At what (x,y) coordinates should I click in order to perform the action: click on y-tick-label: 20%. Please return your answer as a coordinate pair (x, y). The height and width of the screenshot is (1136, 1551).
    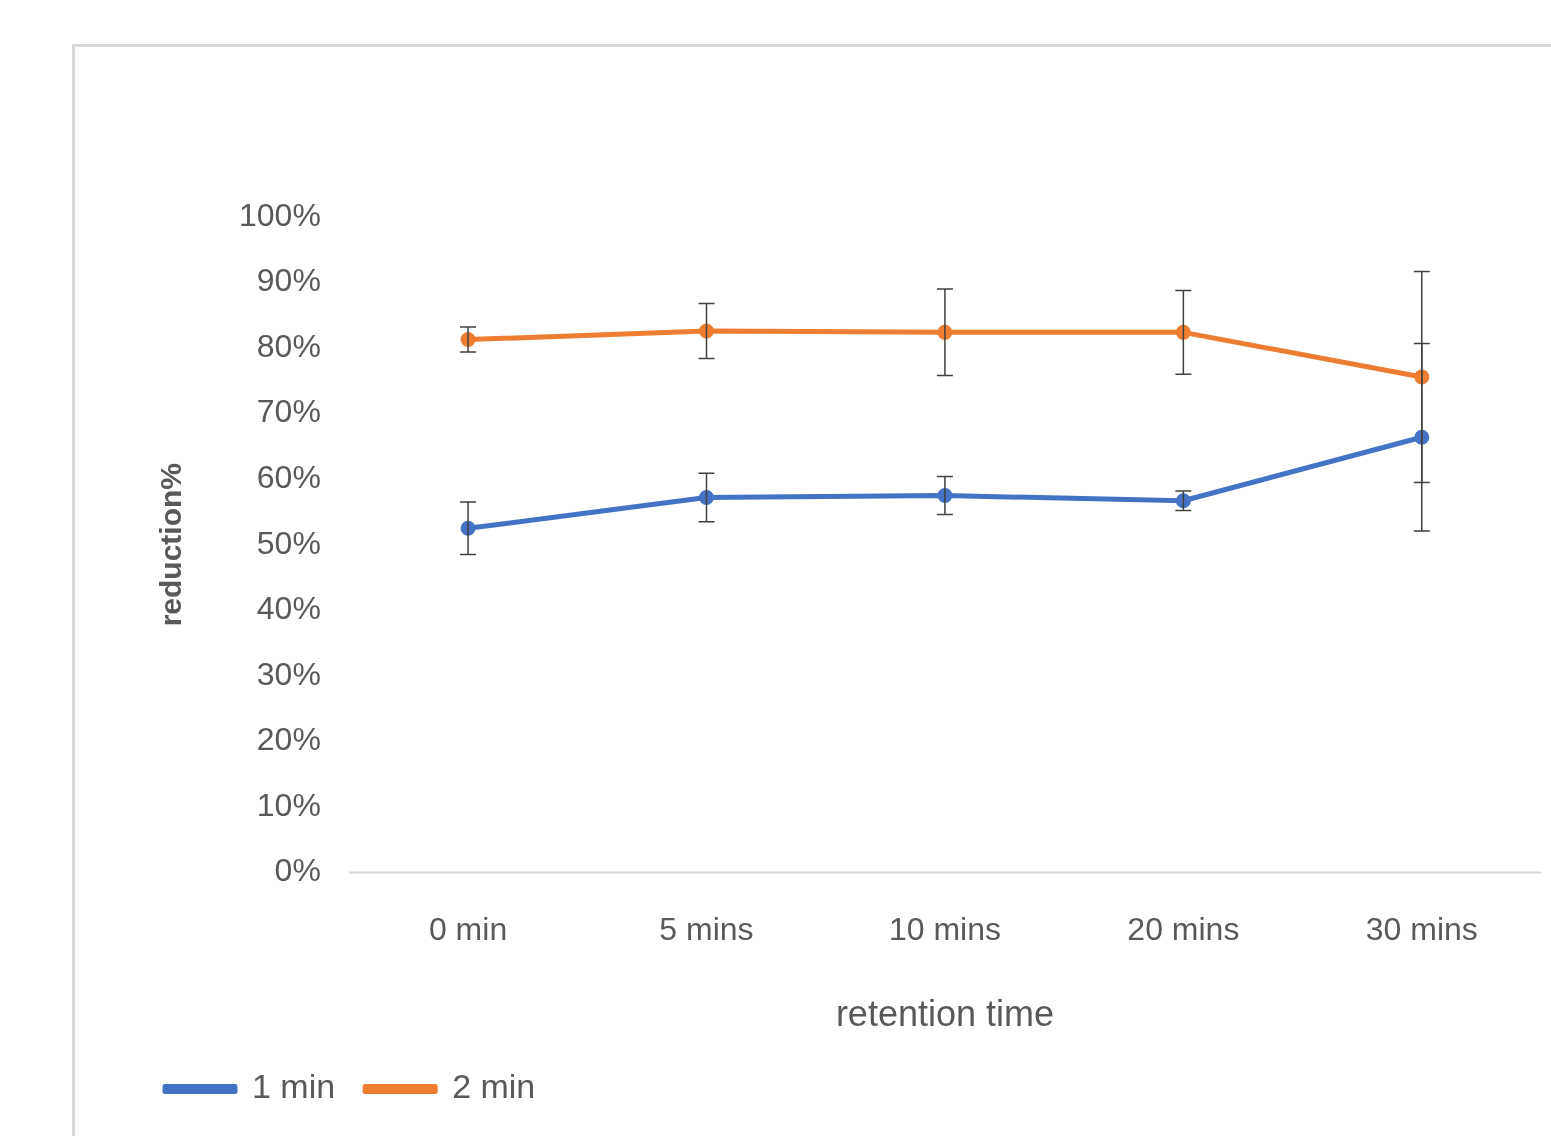
    Looking at the image, I should click on (288, 739).